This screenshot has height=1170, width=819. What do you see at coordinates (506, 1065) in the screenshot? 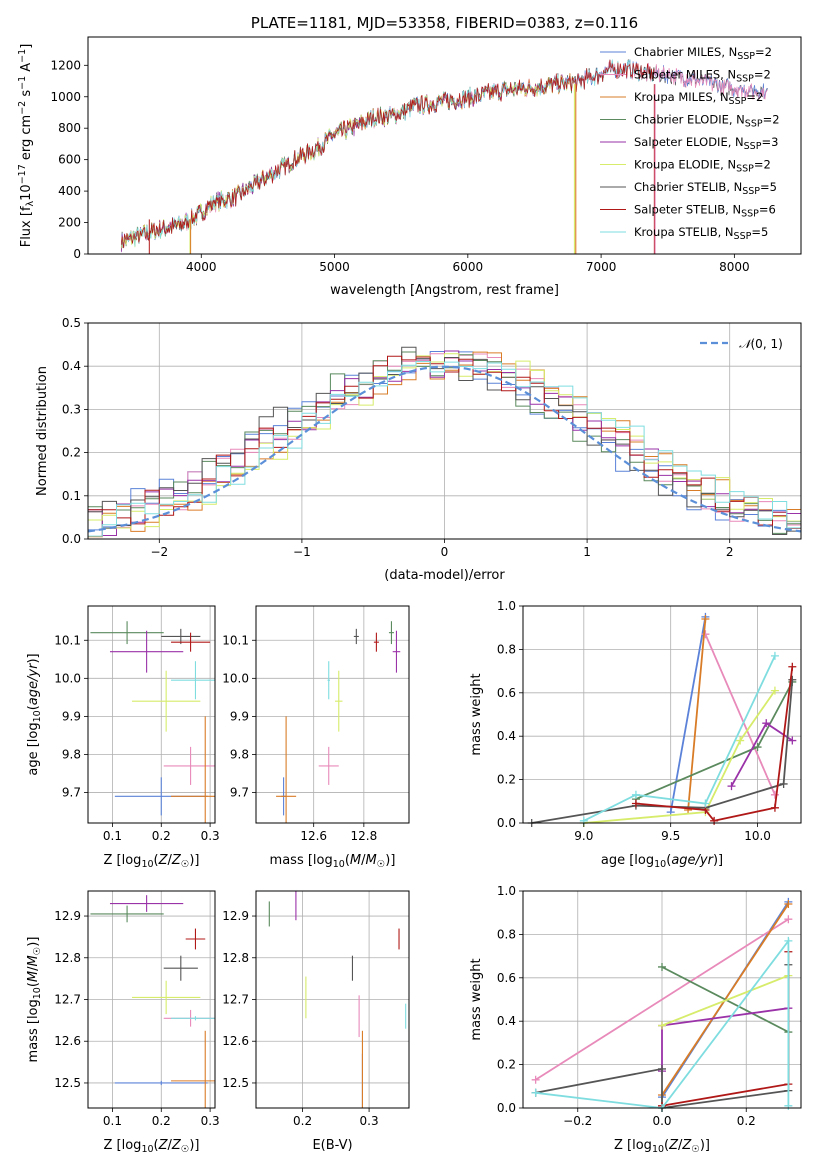
I see `y-tick-label: 0.2` at bounding box center [506, 1065].